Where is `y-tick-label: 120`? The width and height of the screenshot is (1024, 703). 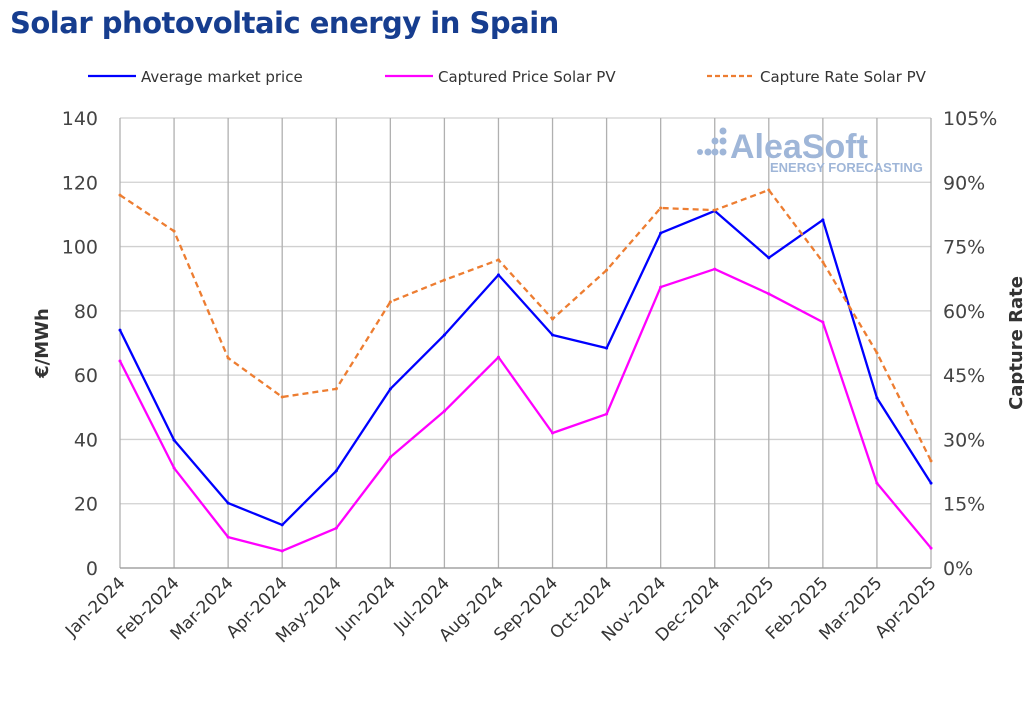
y-tick-label: 120 is located at coordinates (80, 183).